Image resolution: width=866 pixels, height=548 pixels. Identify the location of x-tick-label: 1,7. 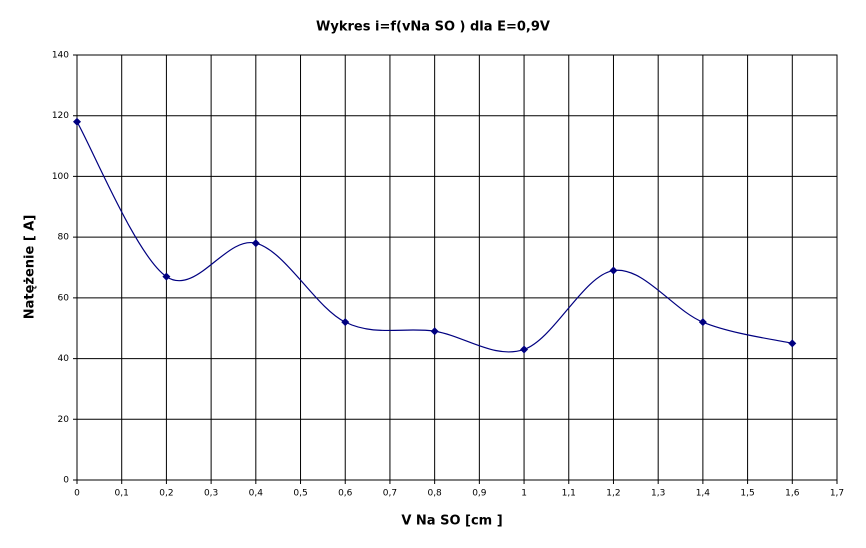
(837, 494).